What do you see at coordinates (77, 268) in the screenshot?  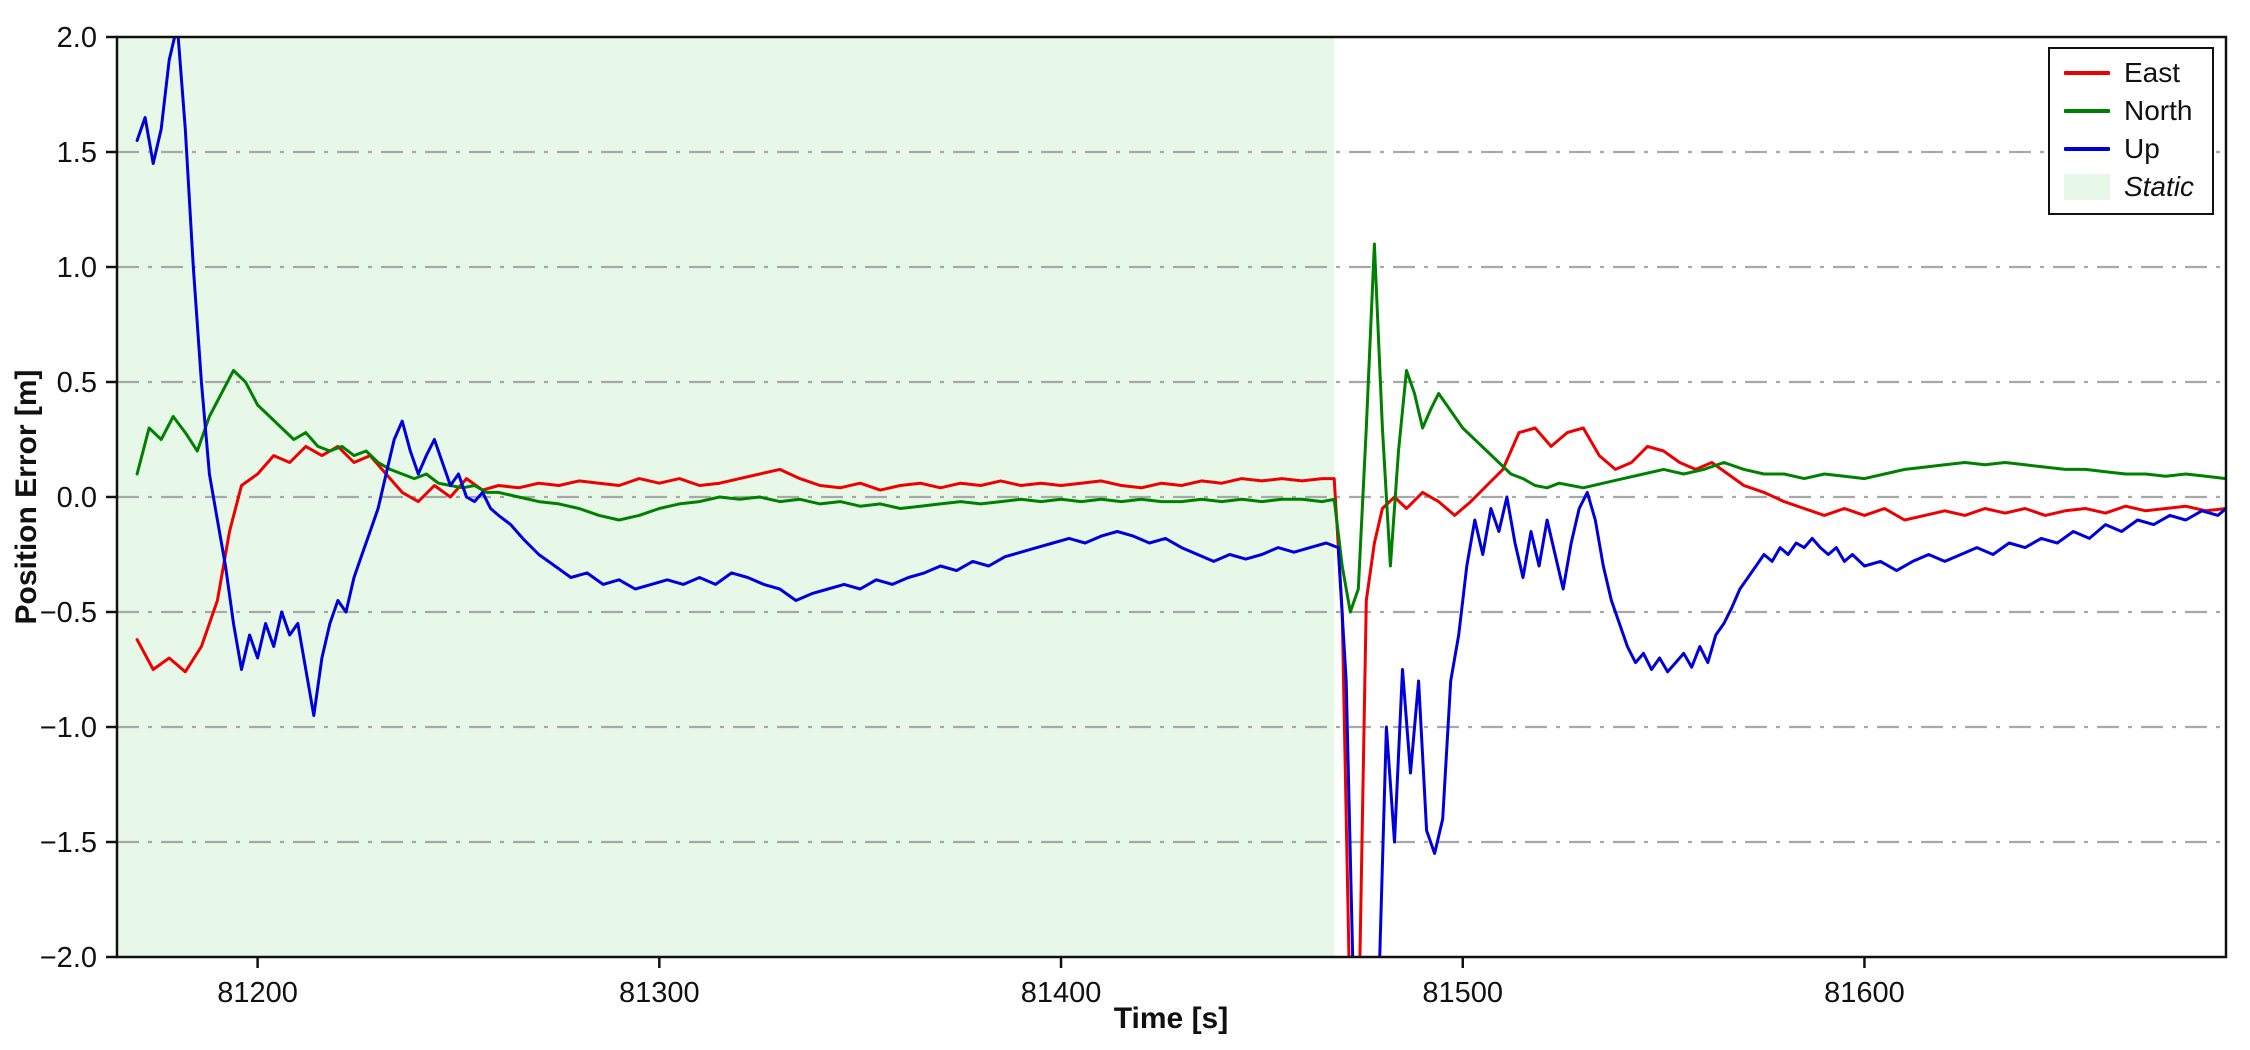 I see `y-tick-label: 1.0` at bounding box center [77, 268].